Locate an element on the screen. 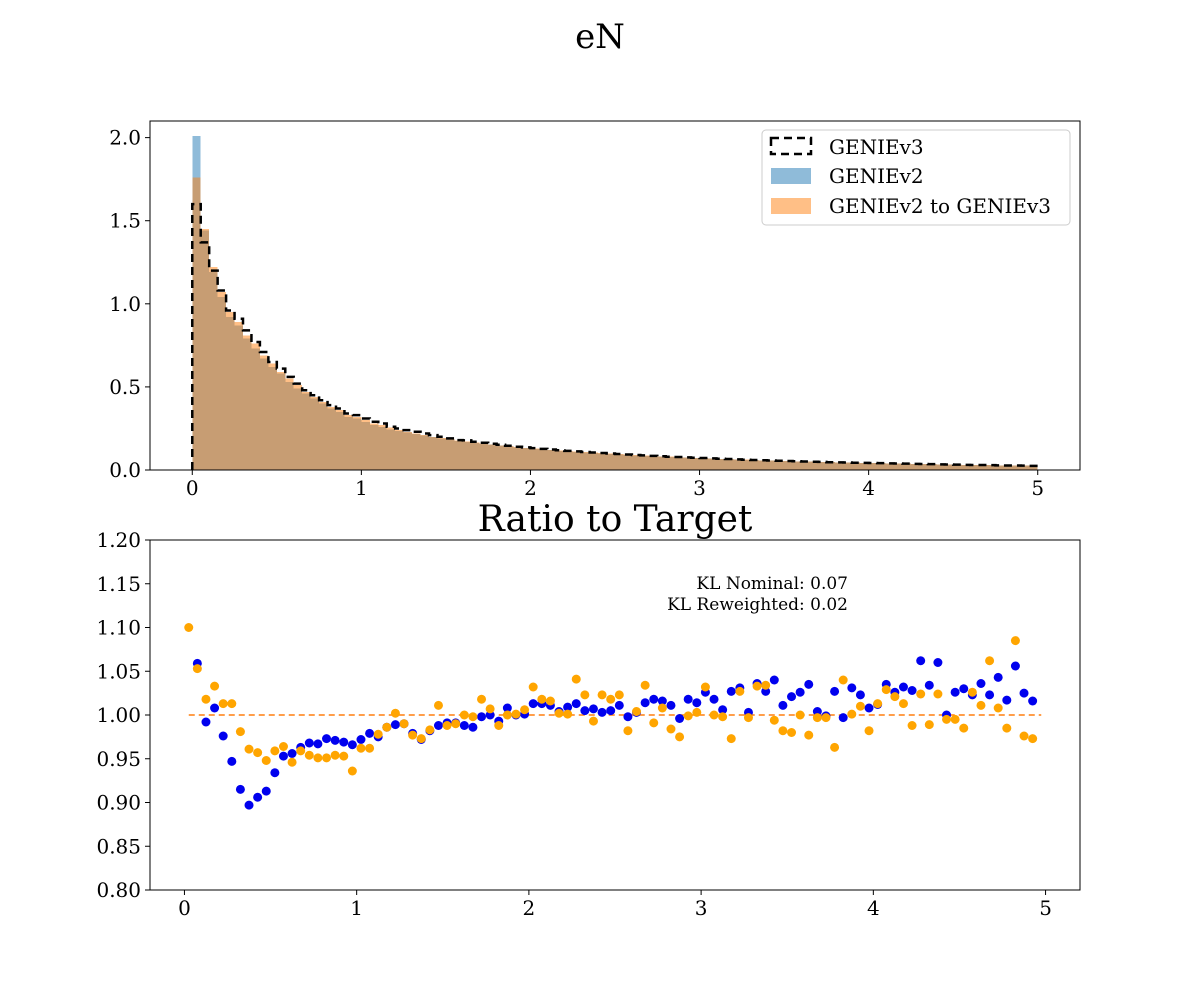 Image resolution: width=1200 pixels, height=1000 pixels. y-tick-label: 1.0 is located at coordinates (125, 304).